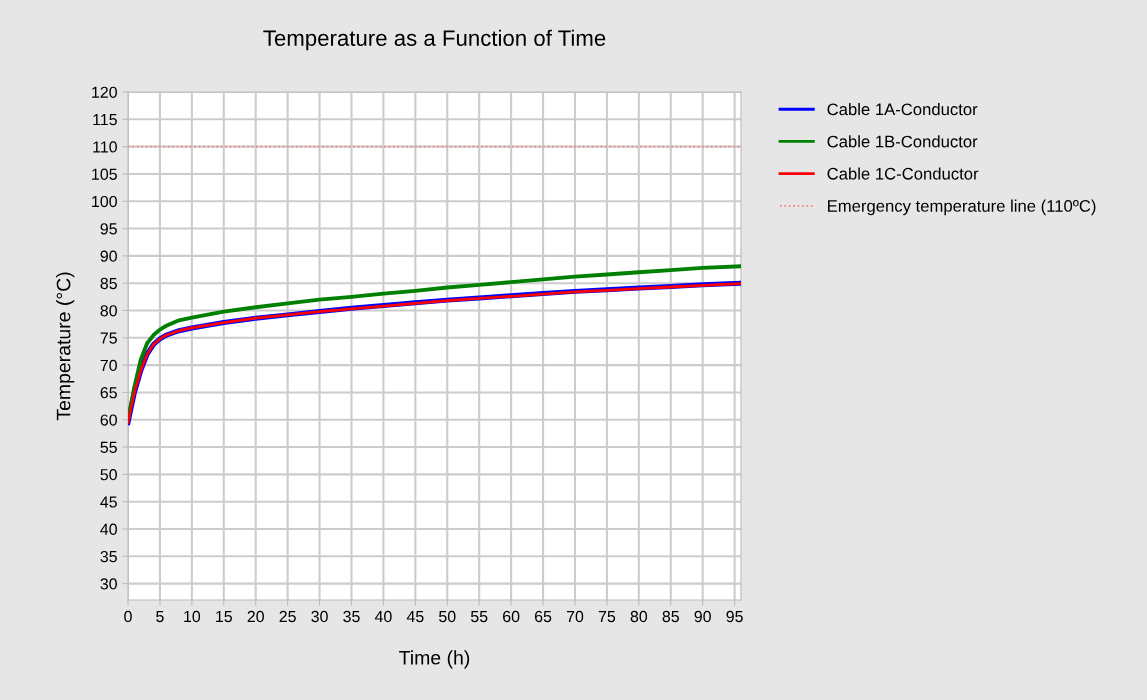 The image size is (1147, 700). Describe the element at coordinates (434, 659) in the screenshot. I see `x-axis-title: Time (h)` at that location.